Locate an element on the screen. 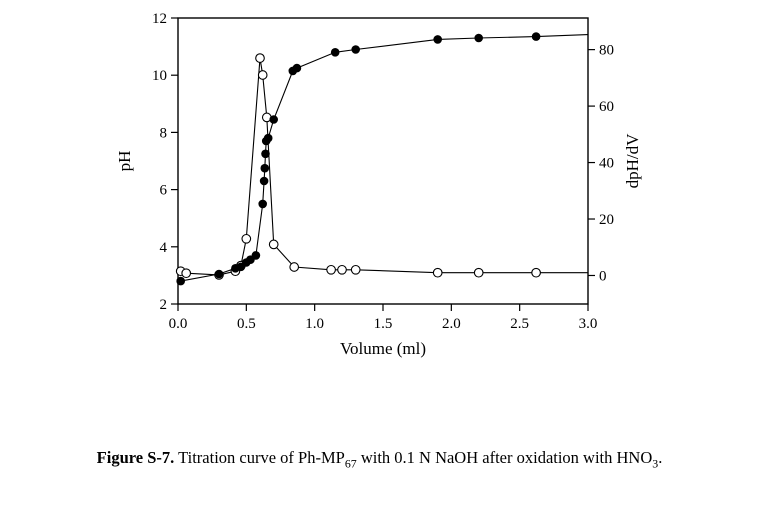  caption-segment: . is located at coordinates (660, 457).